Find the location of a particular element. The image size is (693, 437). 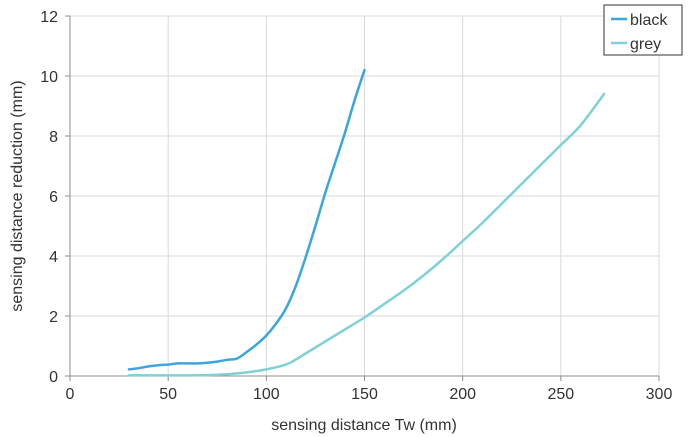

y-tick-label: 0 is located at coordinates (53, 377).